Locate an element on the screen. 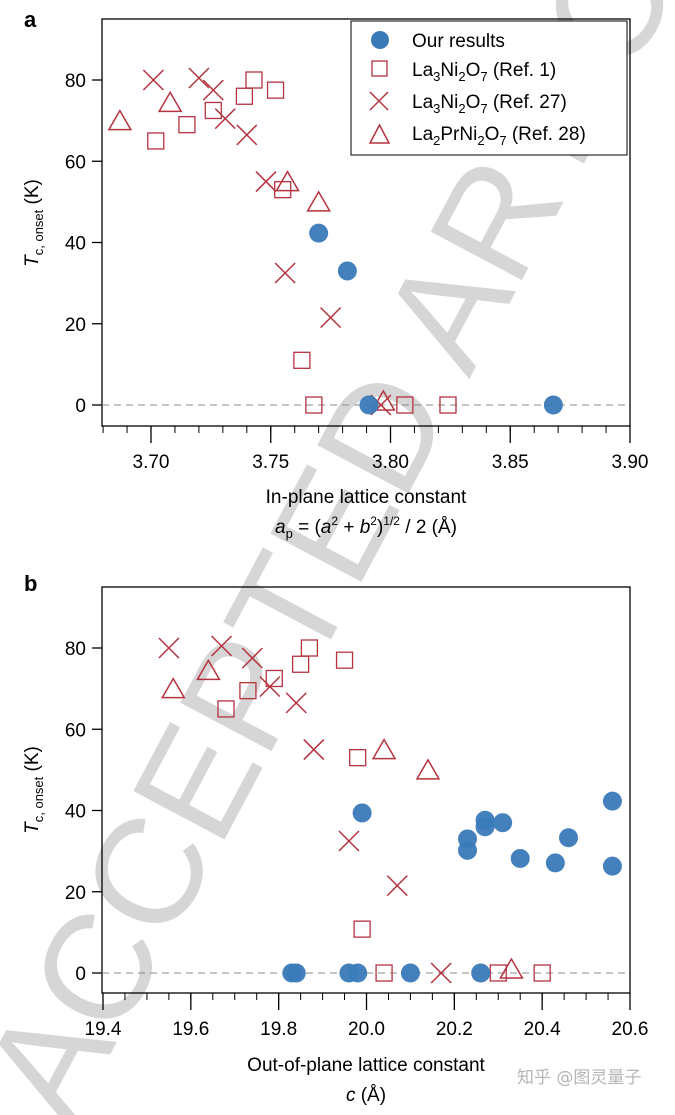  legend-box is located at coordinates (489, 88).